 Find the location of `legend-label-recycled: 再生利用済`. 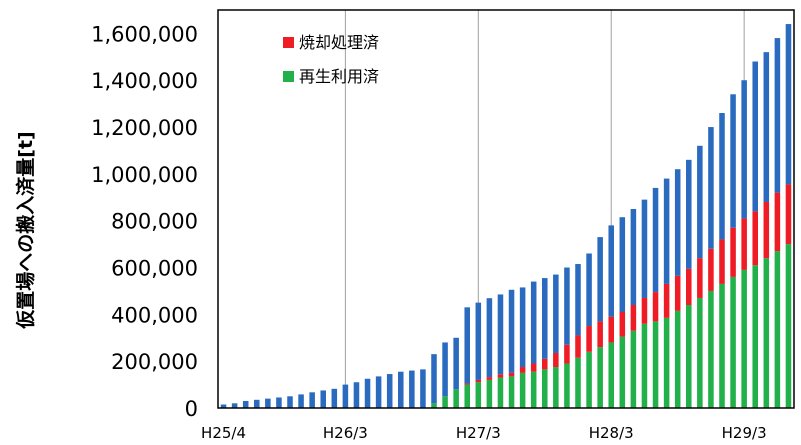

legend-label-recycled: 再生利用済 is located at coordinates (339, 76).